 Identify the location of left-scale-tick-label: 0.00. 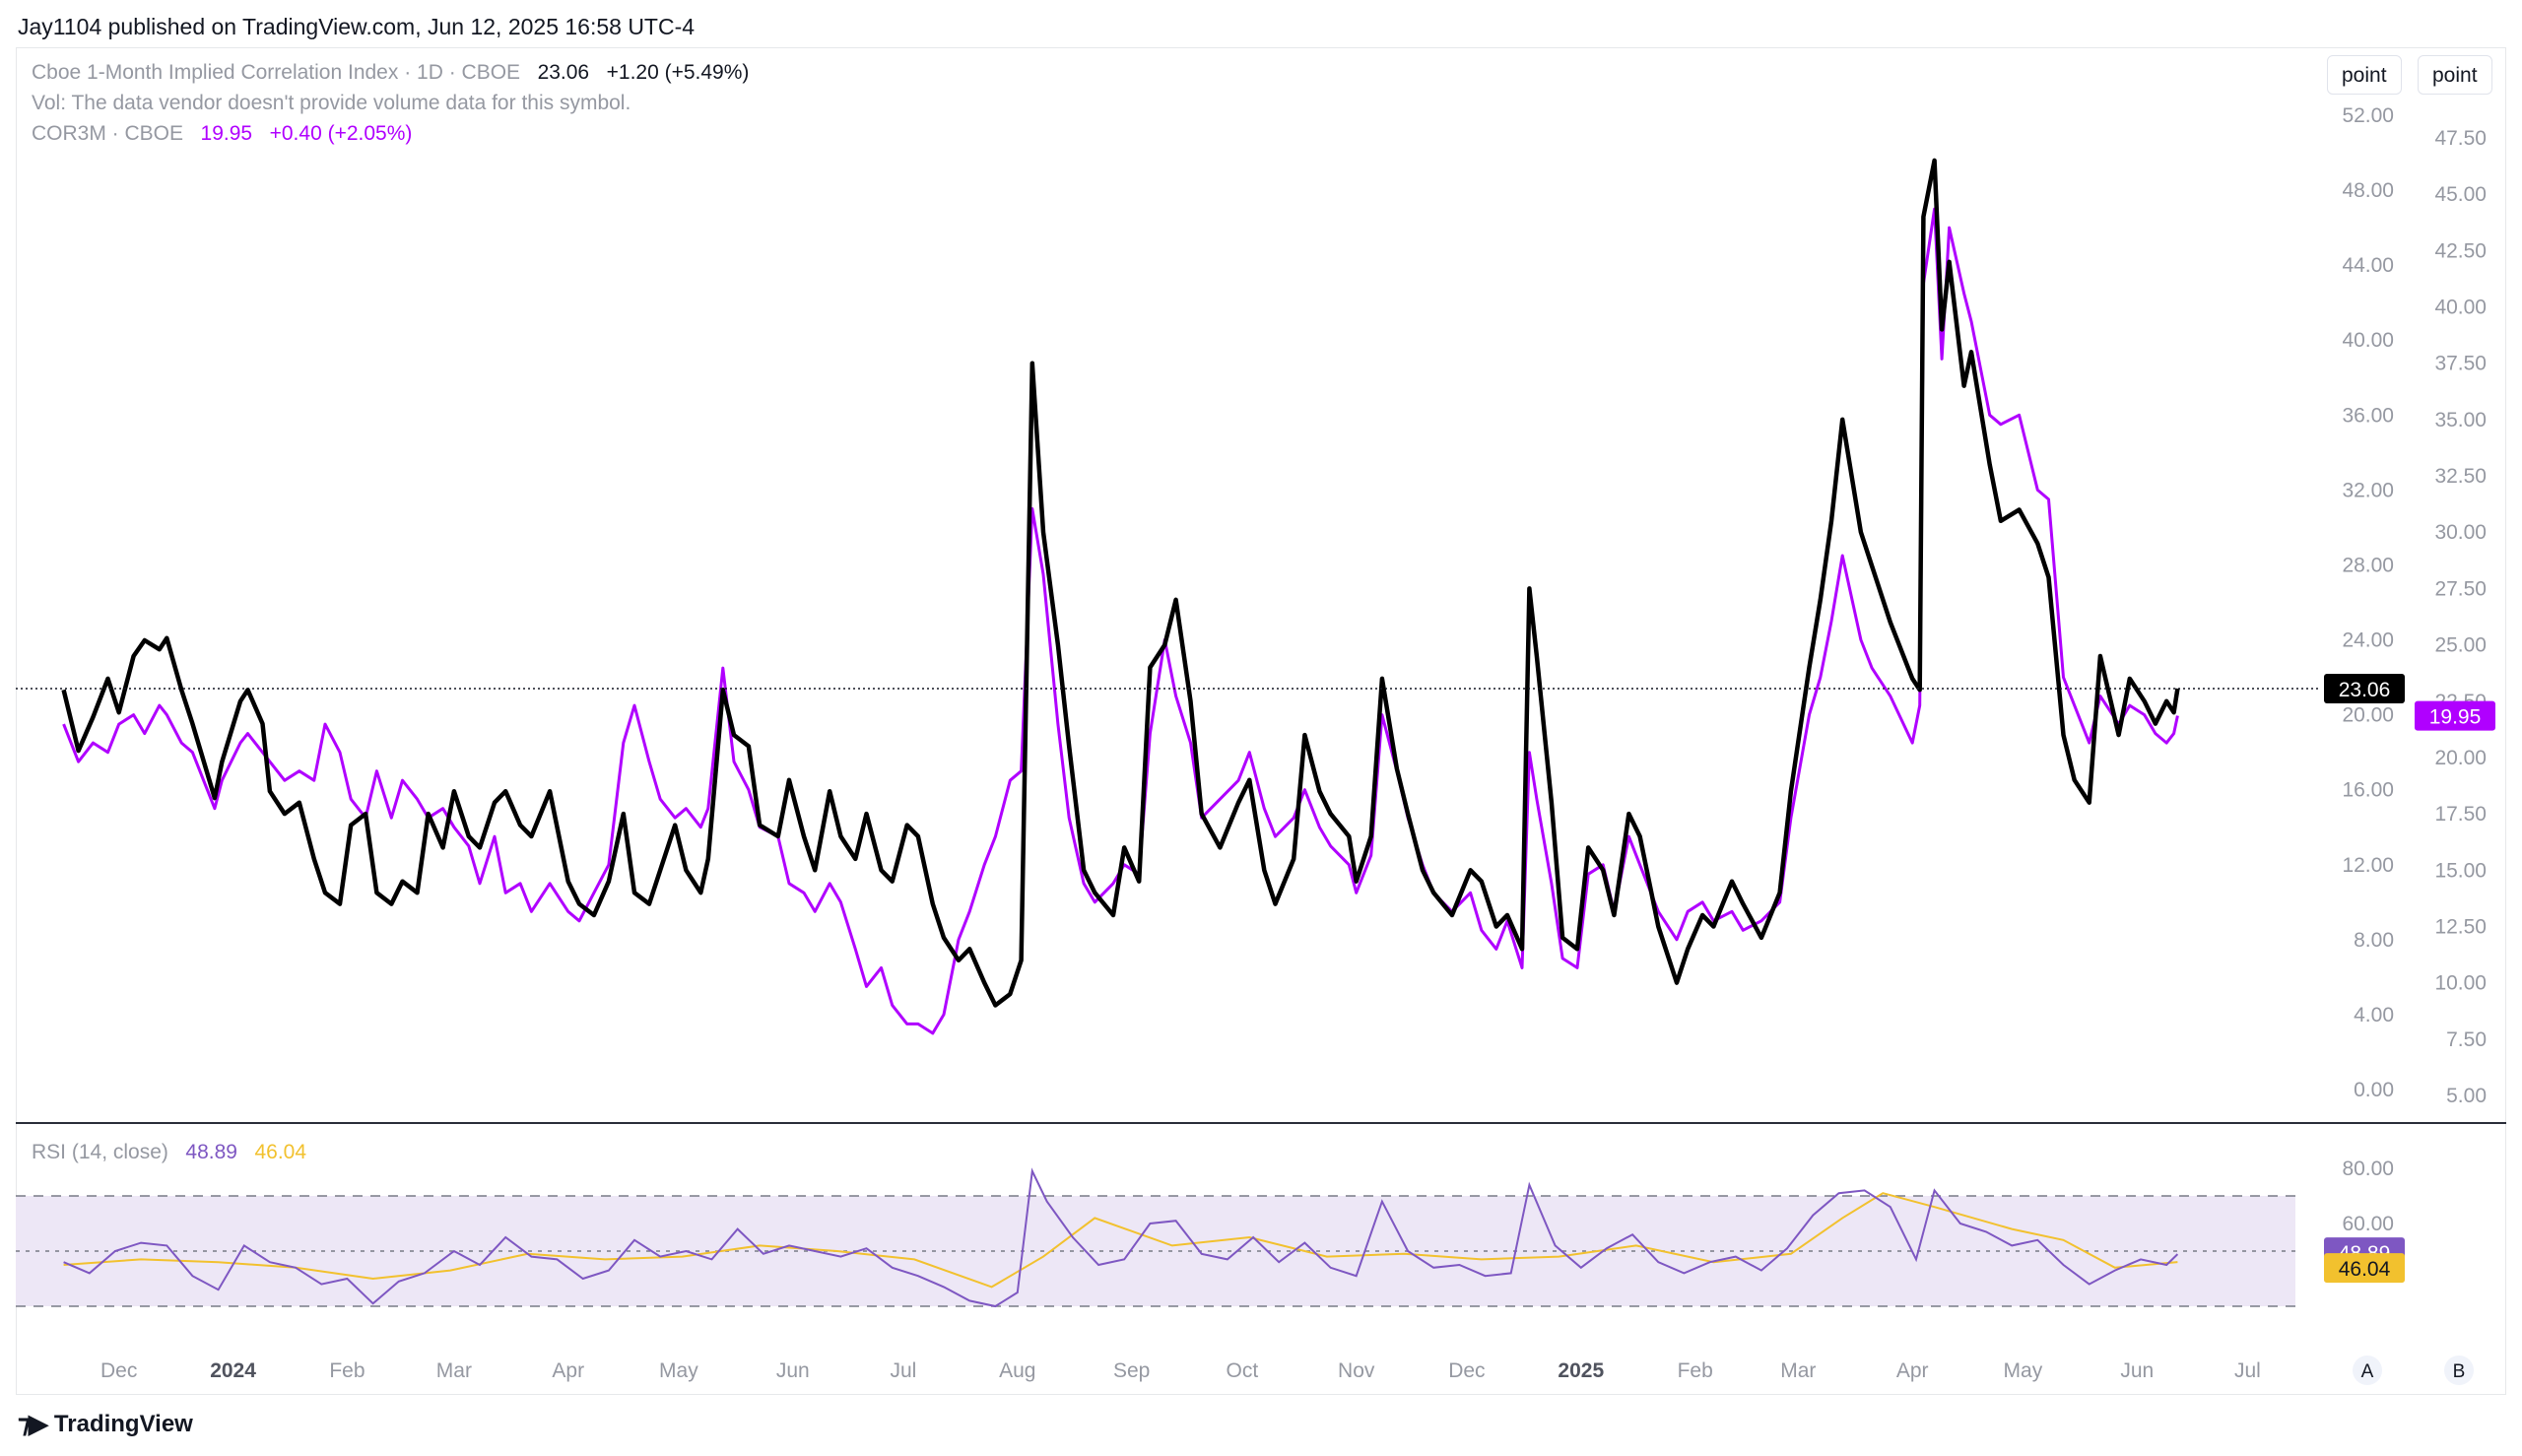
(2374, 1090).